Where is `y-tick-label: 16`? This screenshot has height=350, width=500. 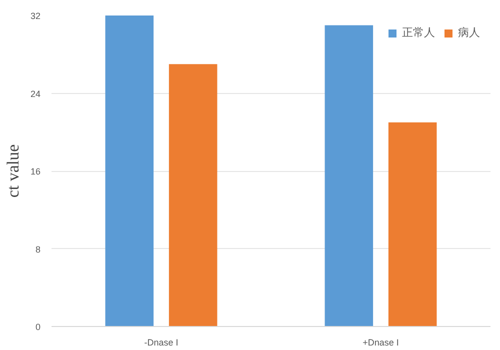 y-tick-label: 16 is located at coordinates (35, 171).